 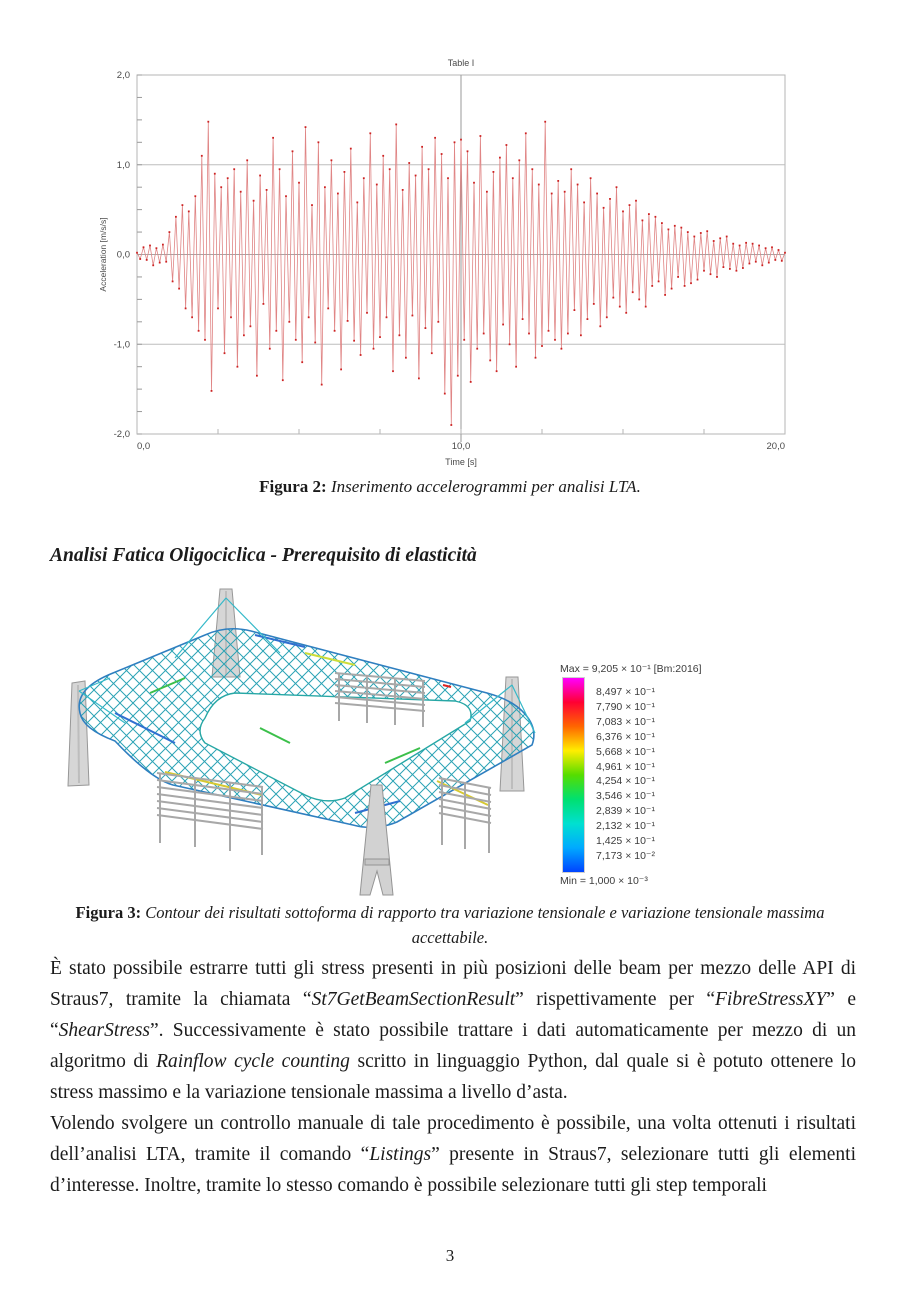 What do you see at coordinates (293, 486) in the screenshot?
I see `figure2-caption-label: Figura 2:` at bounding box center [293, 486].